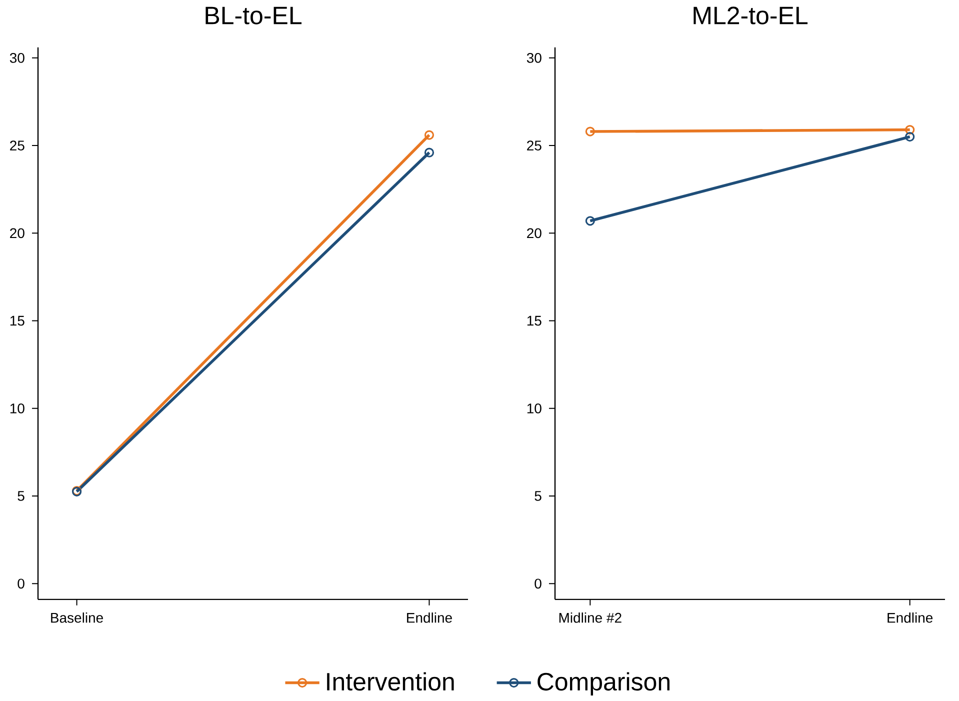  Describe the element at coordinates (390, 681) in the screenshot. I see `legend-label: Intervention` at that location.